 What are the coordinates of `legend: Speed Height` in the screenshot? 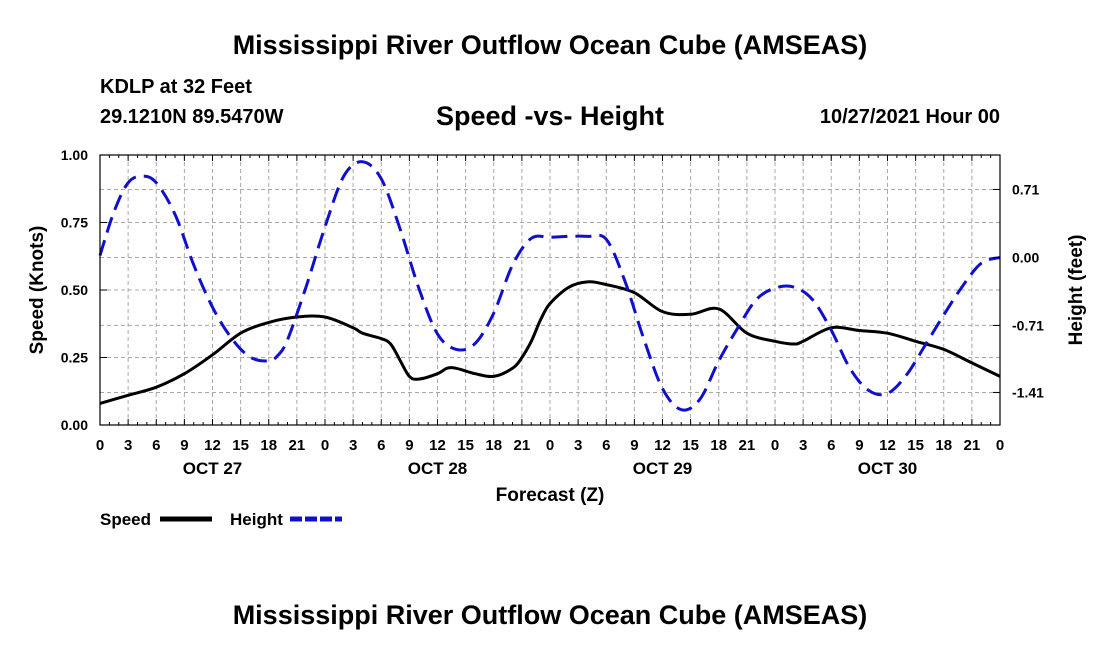 It's located at (221, 519).